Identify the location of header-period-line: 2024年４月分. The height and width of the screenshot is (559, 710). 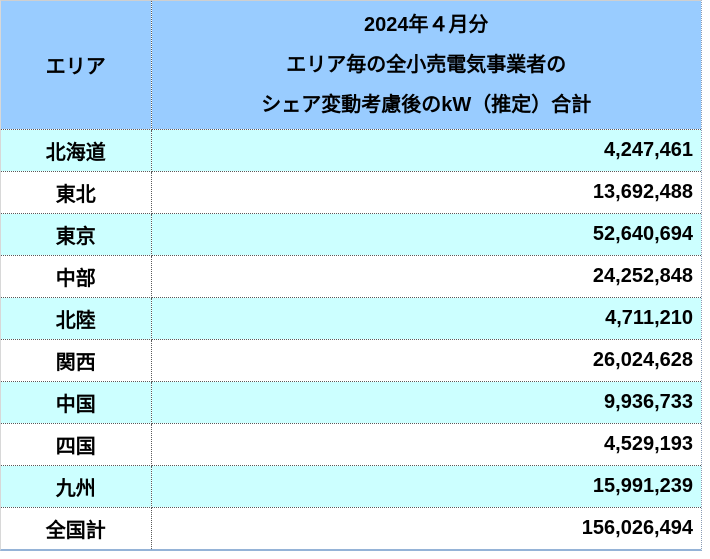
(426, 24).